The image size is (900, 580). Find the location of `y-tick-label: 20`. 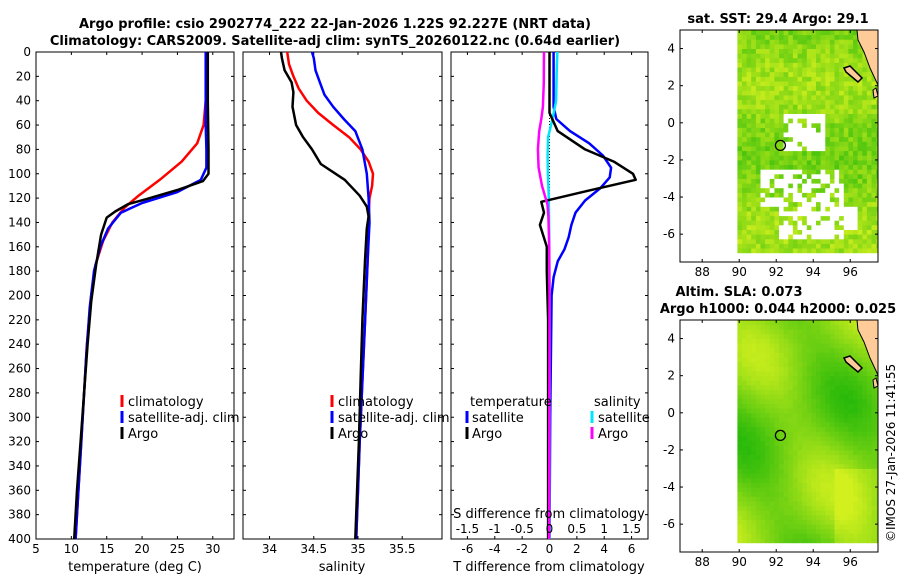

y-tick-label: 20 is located at coordinates (23, 76).